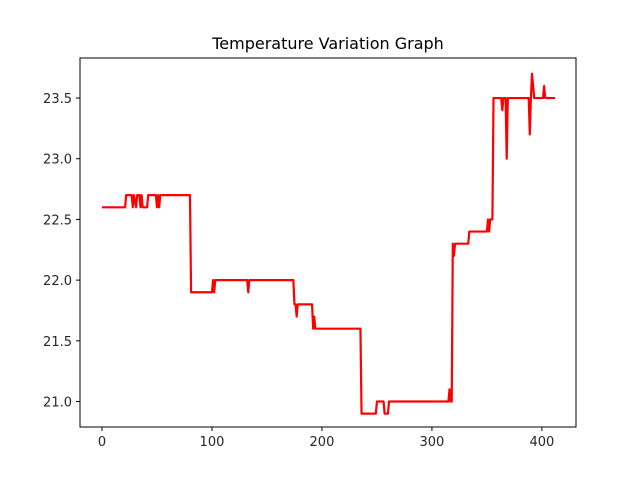 This screenshot has height=480, width=640. I want to click on x-tick-label: 100, so click(212, 442).